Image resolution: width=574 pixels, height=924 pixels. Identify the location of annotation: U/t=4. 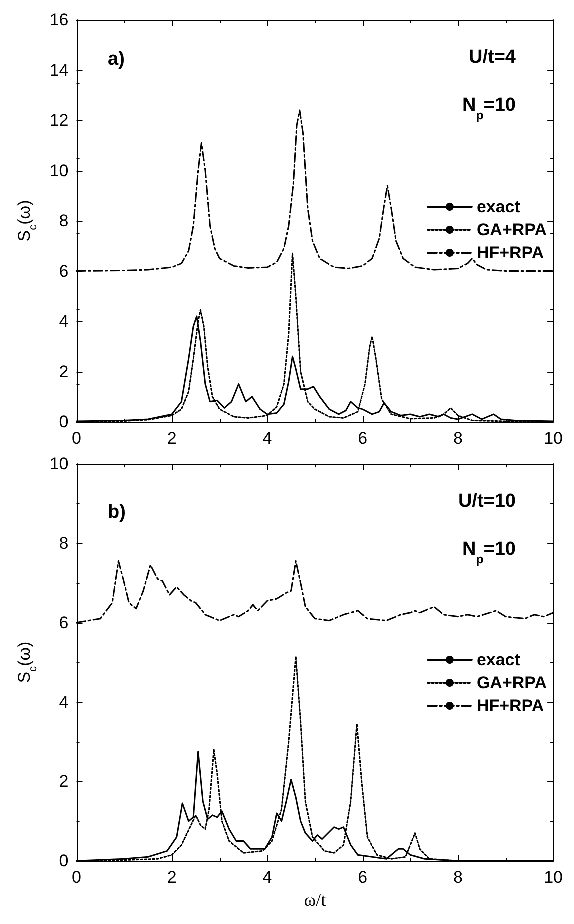
(492, 57).